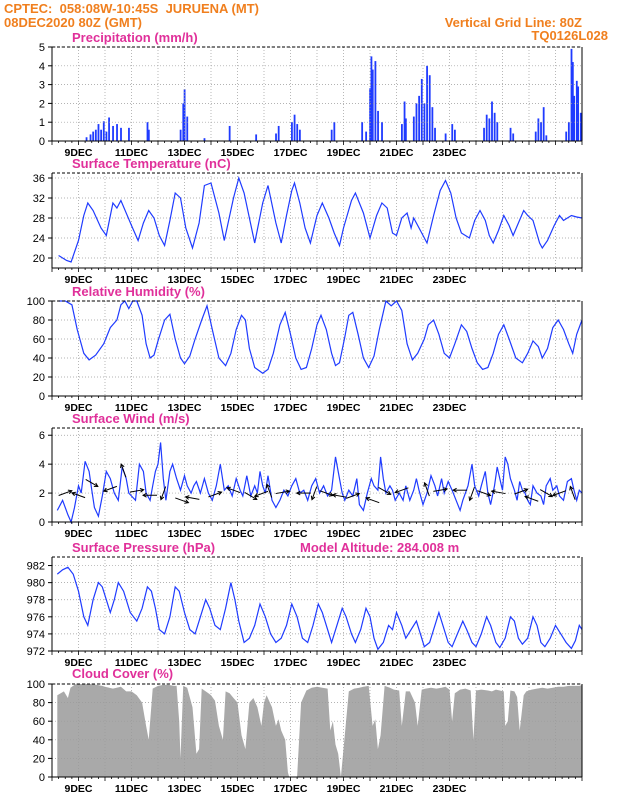 This screenshot has height=800, width=618. What do you see at coordinates (397, 789) in the screenshot?
I see `cloud-xtick-label: 21DEC` at bounding box center [397, 789].